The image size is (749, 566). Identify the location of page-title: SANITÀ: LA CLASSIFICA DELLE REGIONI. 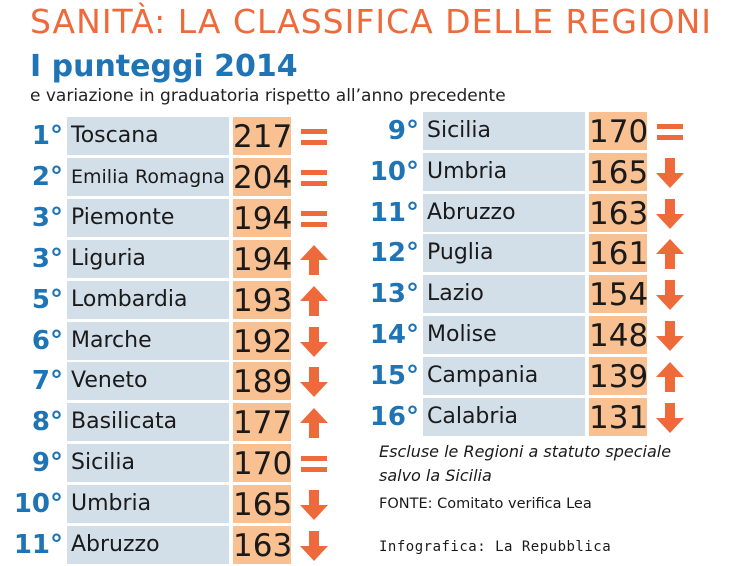
(371, 21).